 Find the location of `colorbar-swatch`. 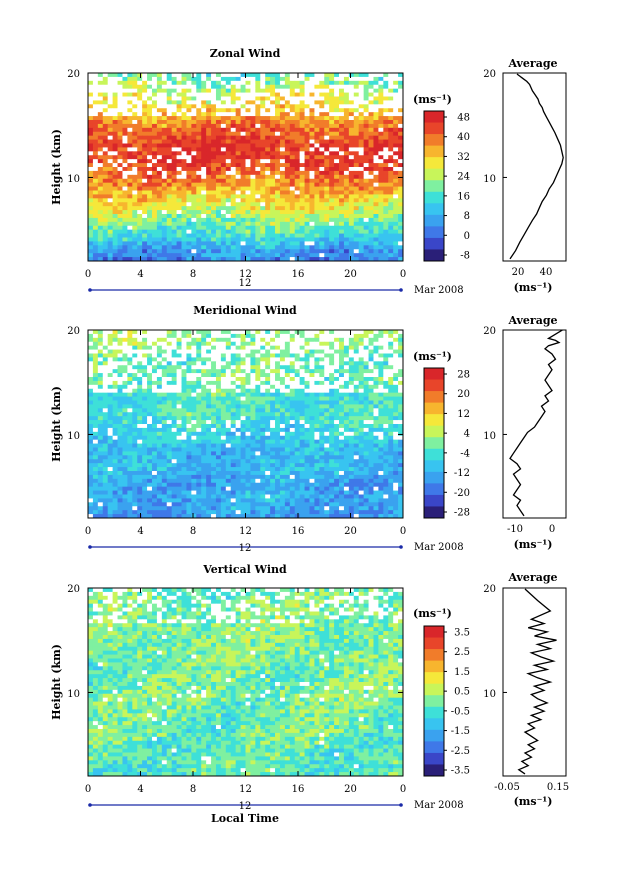

colorbar-swatch is located at coordinates (434, 243).